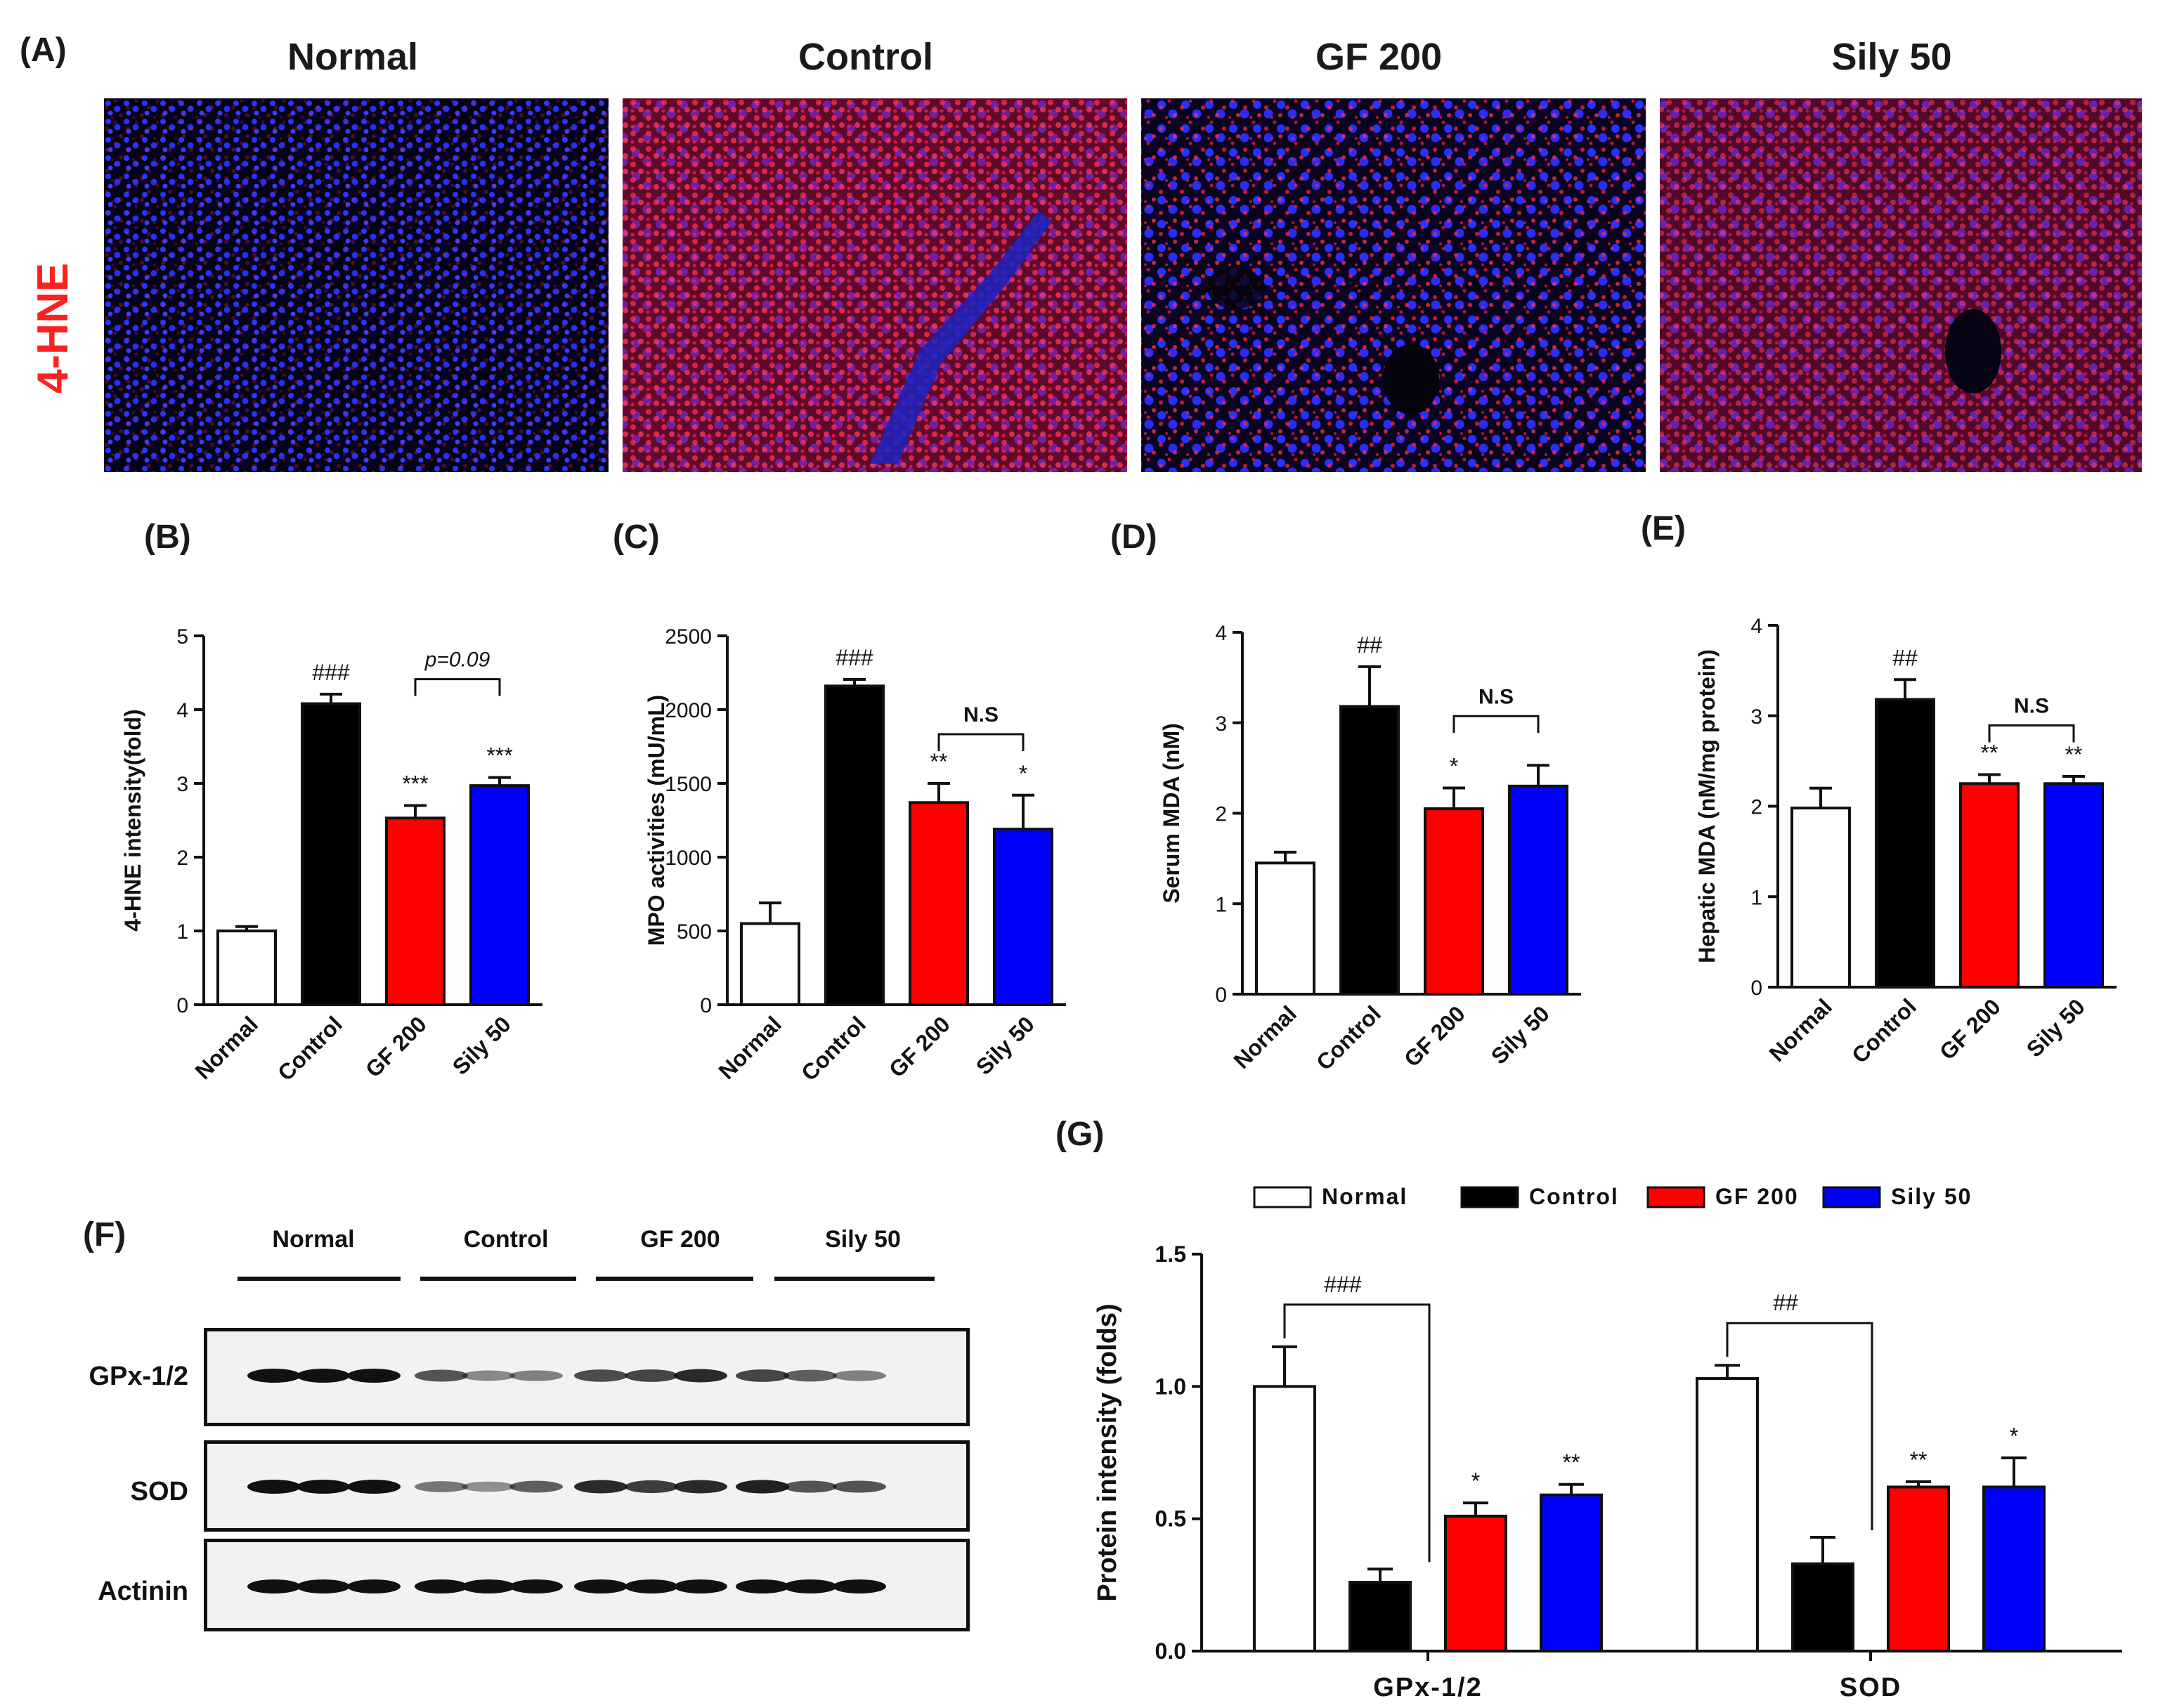  What do you see at coordinates (694, 932) in the screenshot?
I see `y-tick-label: 500` at bounding box center [694, 932].